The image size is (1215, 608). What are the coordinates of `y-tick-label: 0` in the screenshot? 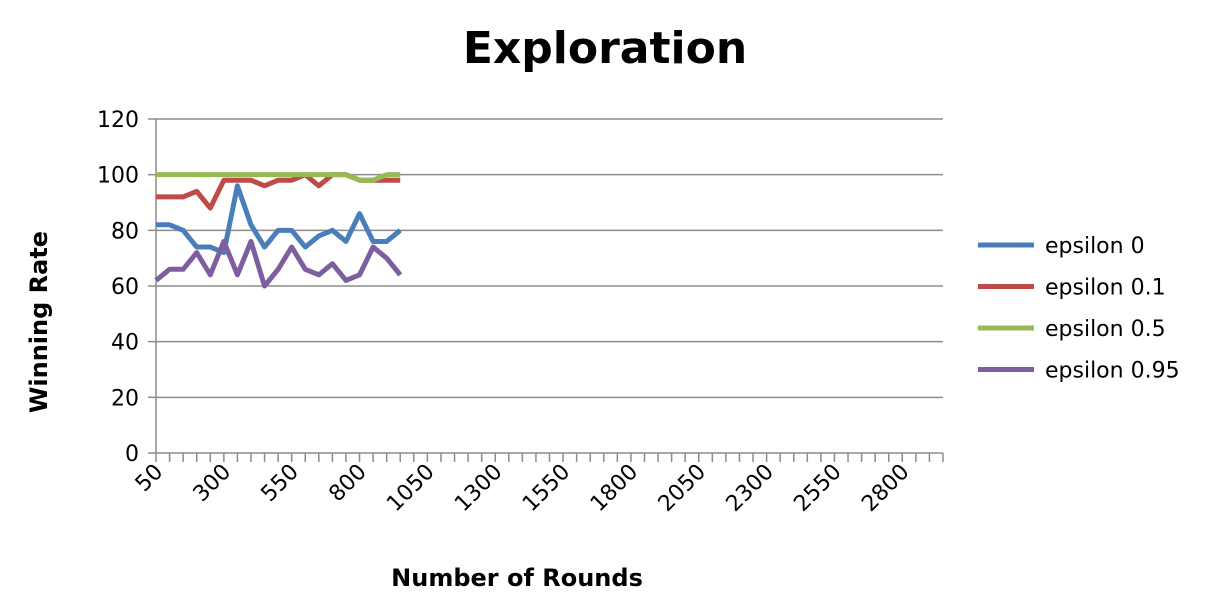 It's located at (132, 454).